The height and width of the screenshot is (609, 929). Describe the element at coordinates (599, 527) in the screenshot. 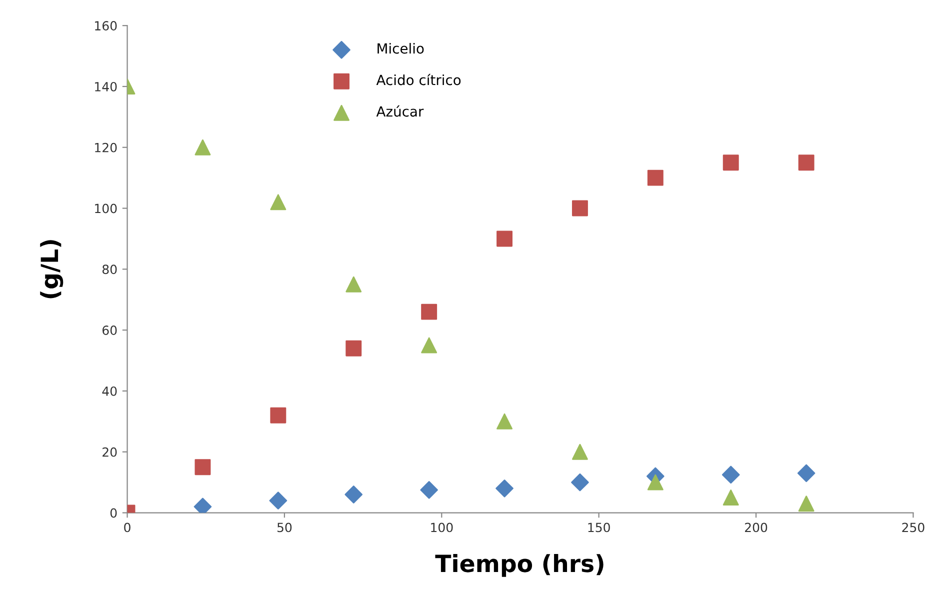

I see `x-tick-label: 150` at that location.